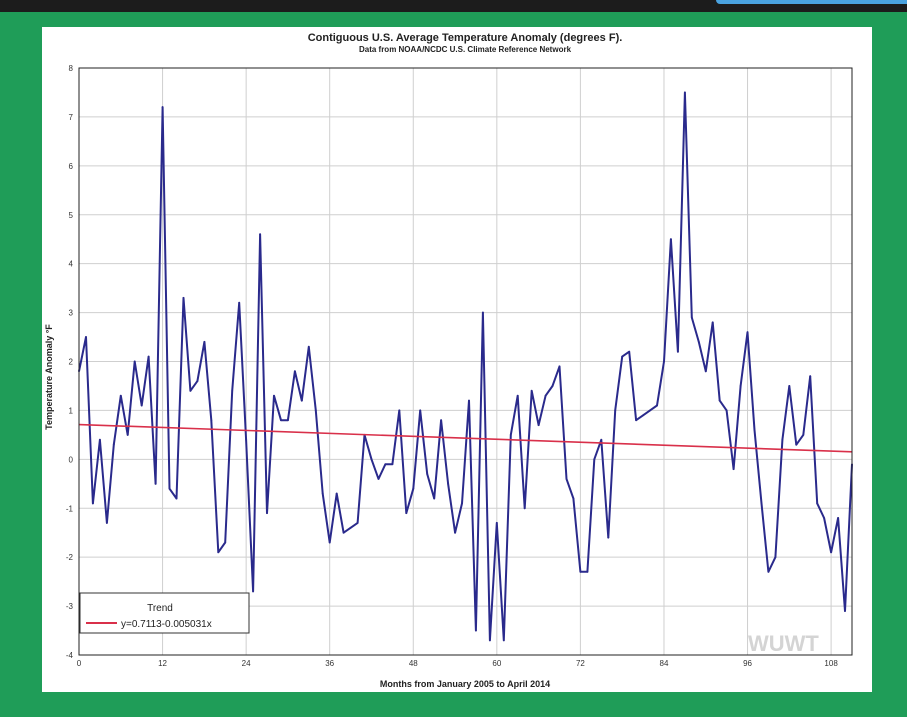 This screenshot has width=907, height=717. I want to click on x-tick-label: 60, so click(496, 663).